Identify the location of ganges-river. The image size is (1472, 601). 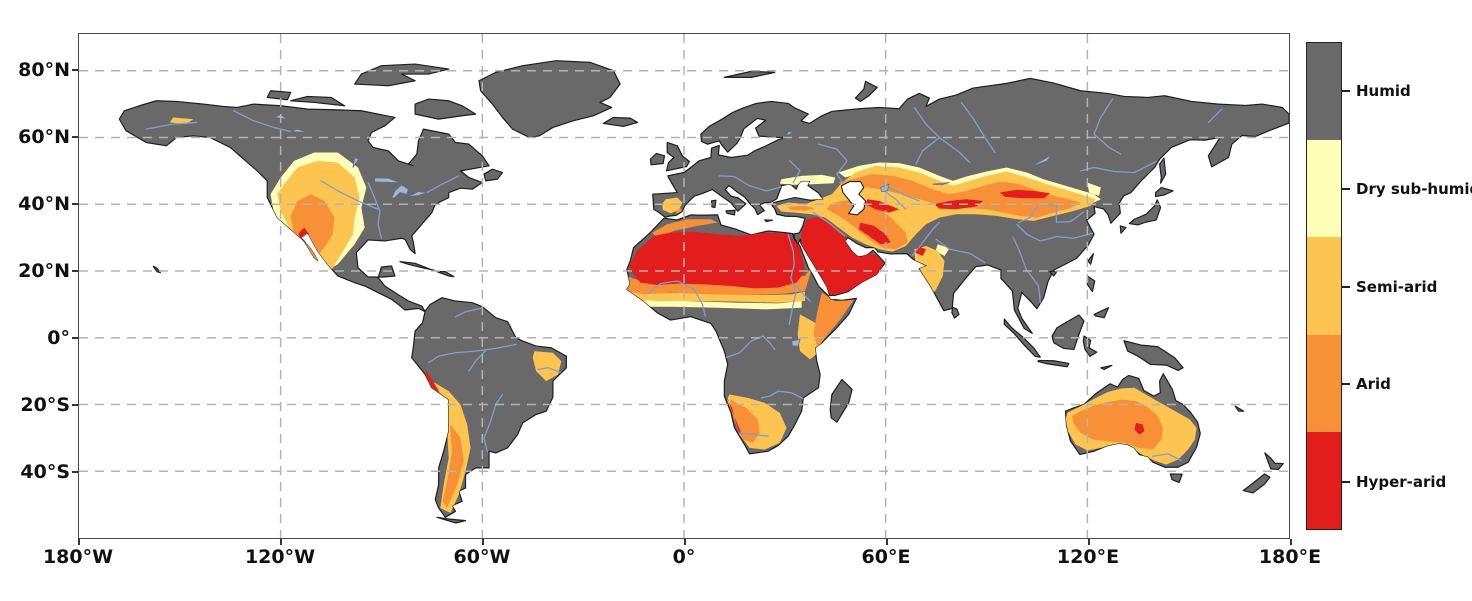
(960, 250).